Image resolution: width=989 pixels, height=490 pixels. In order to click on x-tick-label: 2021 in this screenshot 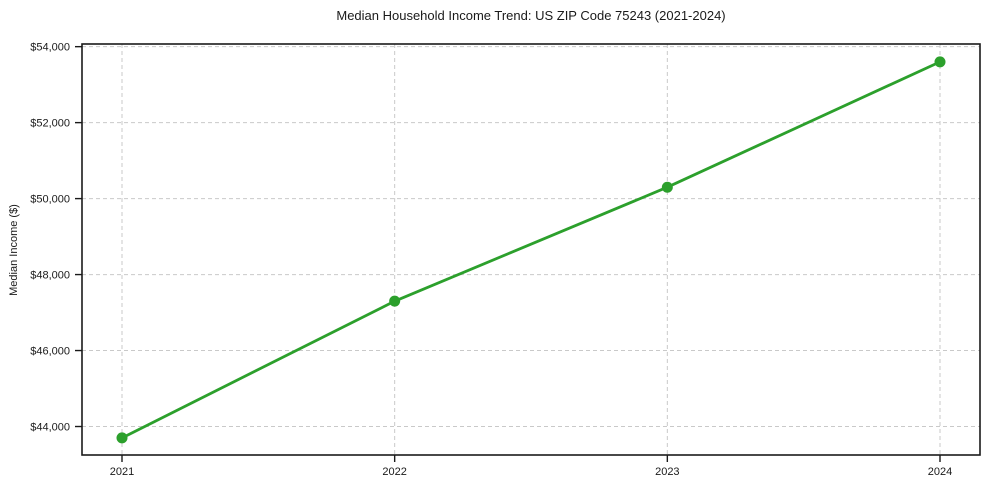, I will do `click(122, 472)`.